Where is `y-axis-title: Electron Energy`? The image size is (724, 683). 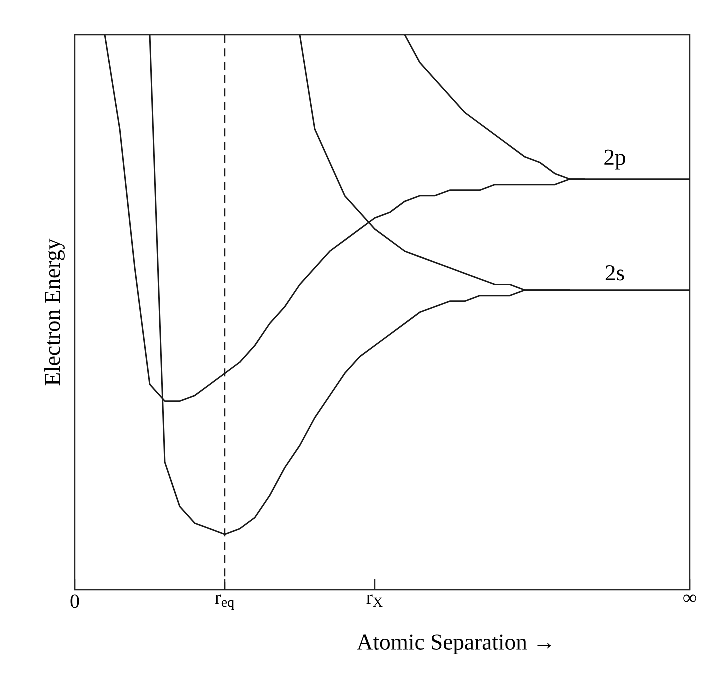 y-axis-title: Electron Energy is located at coordinates (54, 312).